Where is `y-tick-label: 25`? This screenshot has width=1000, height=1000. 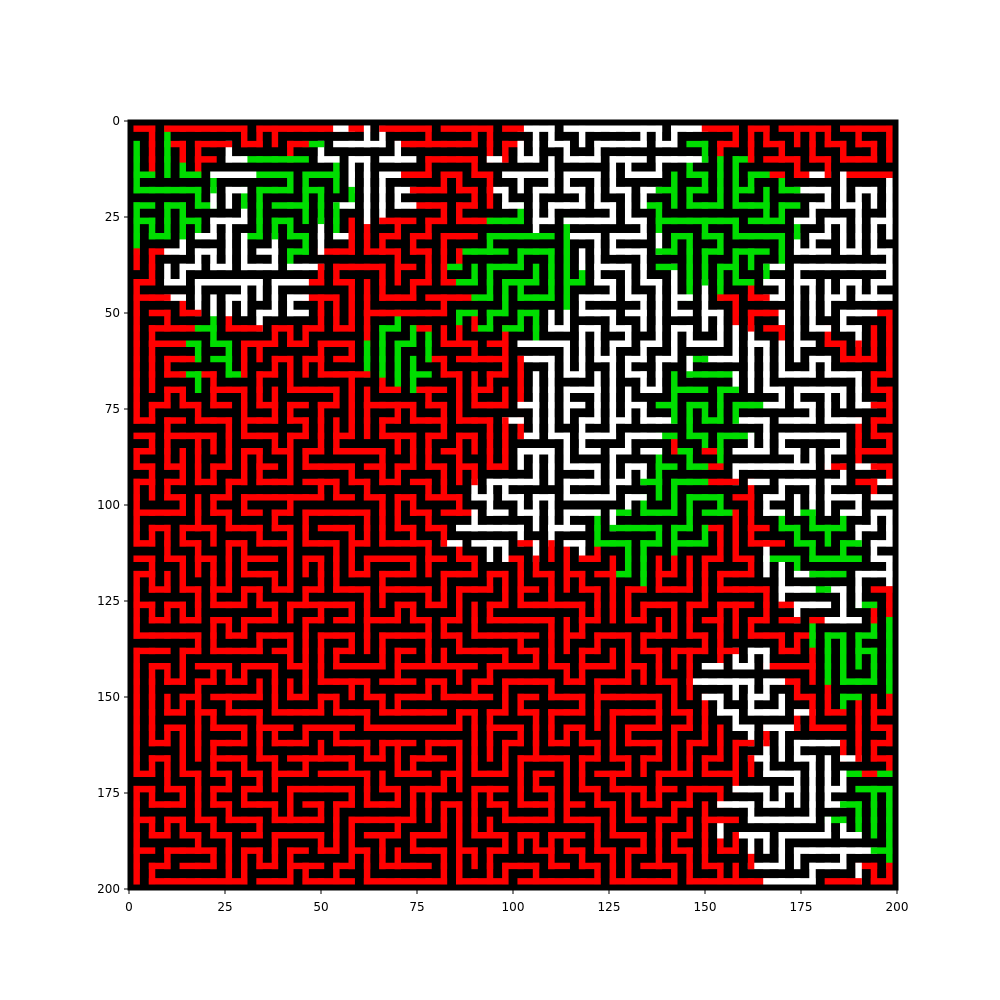 y-tick-label: 25 is located at coordinates (112, 217).